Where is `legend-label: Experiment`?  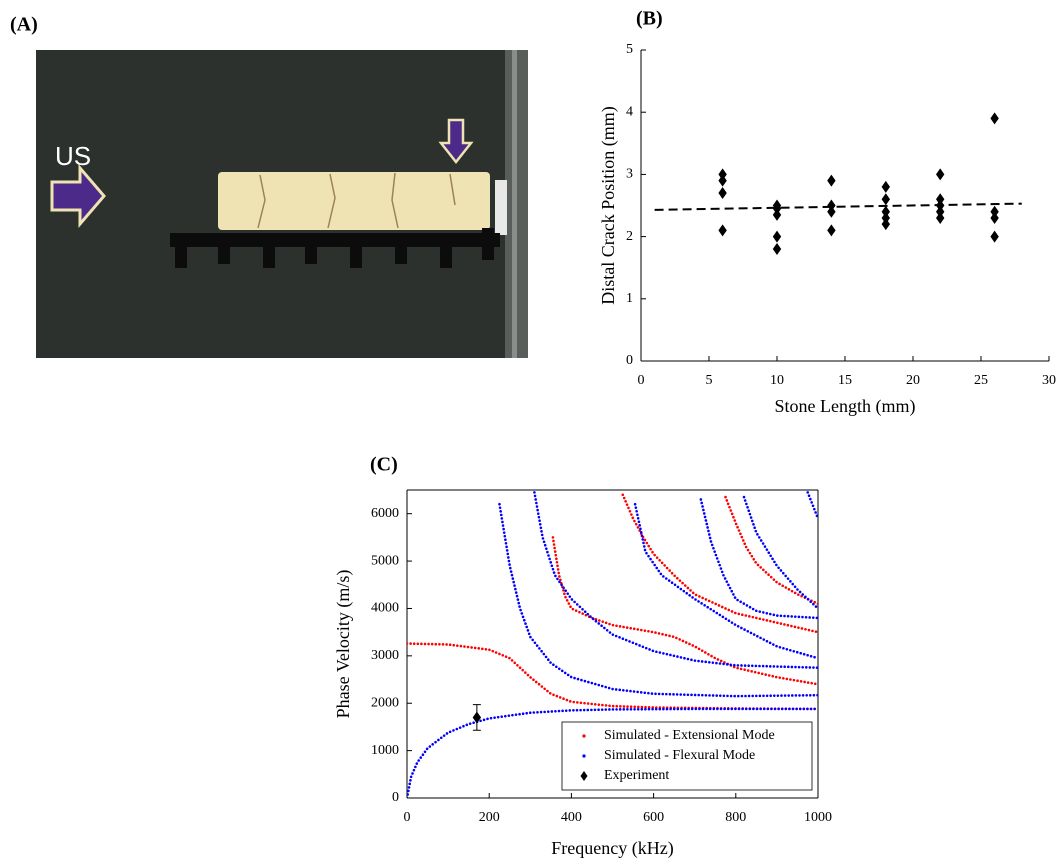
legend-label: Experiment is located at coordinates (636, 775).